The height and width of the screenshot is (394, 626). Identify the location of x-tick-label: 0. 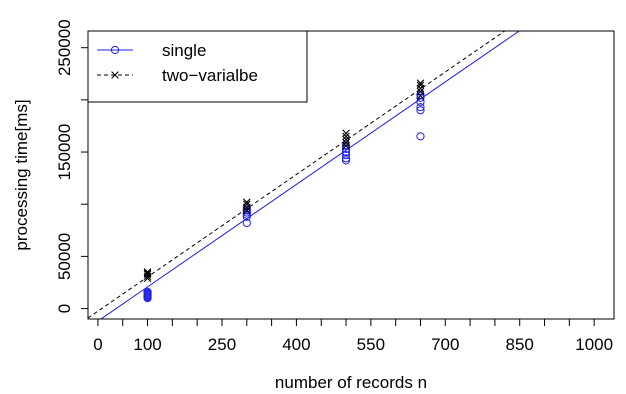
(97, 344).